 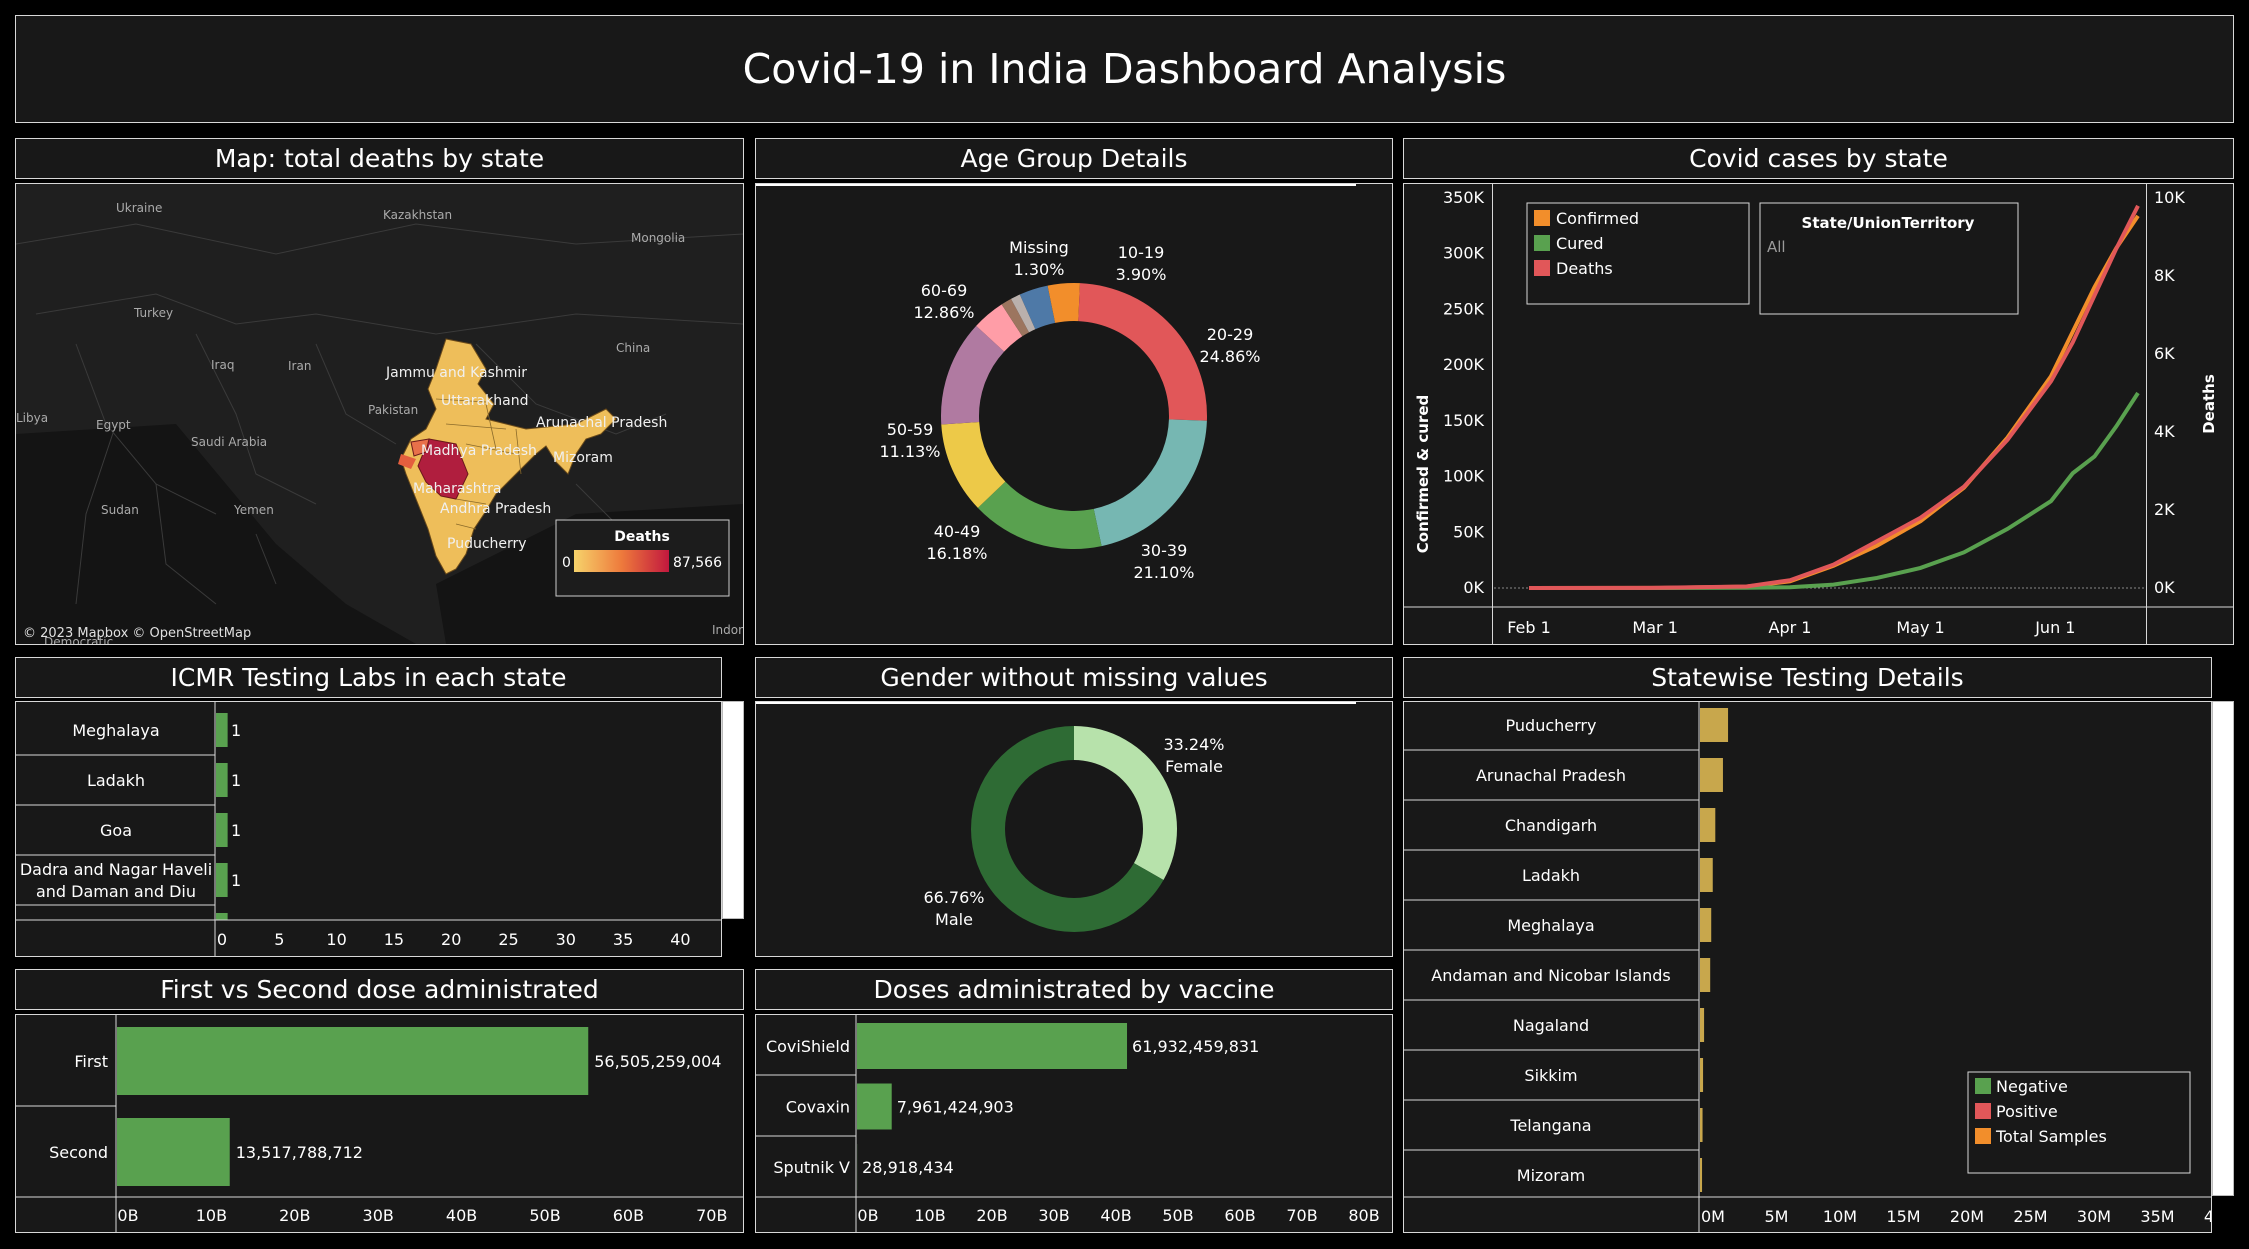 I want to click on deaths-color-ramp, so click(x=621, y=561).